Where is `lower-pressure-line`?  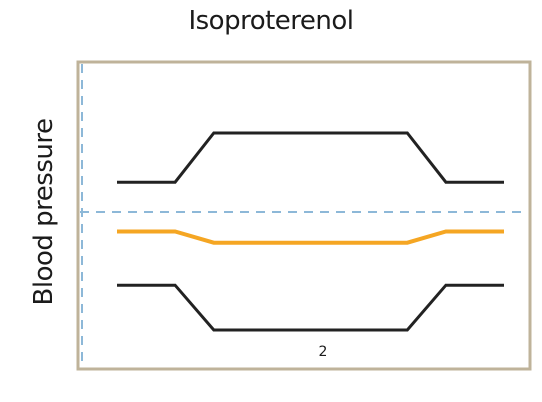 lower-pressure-line is located at coordinates (310, 307).